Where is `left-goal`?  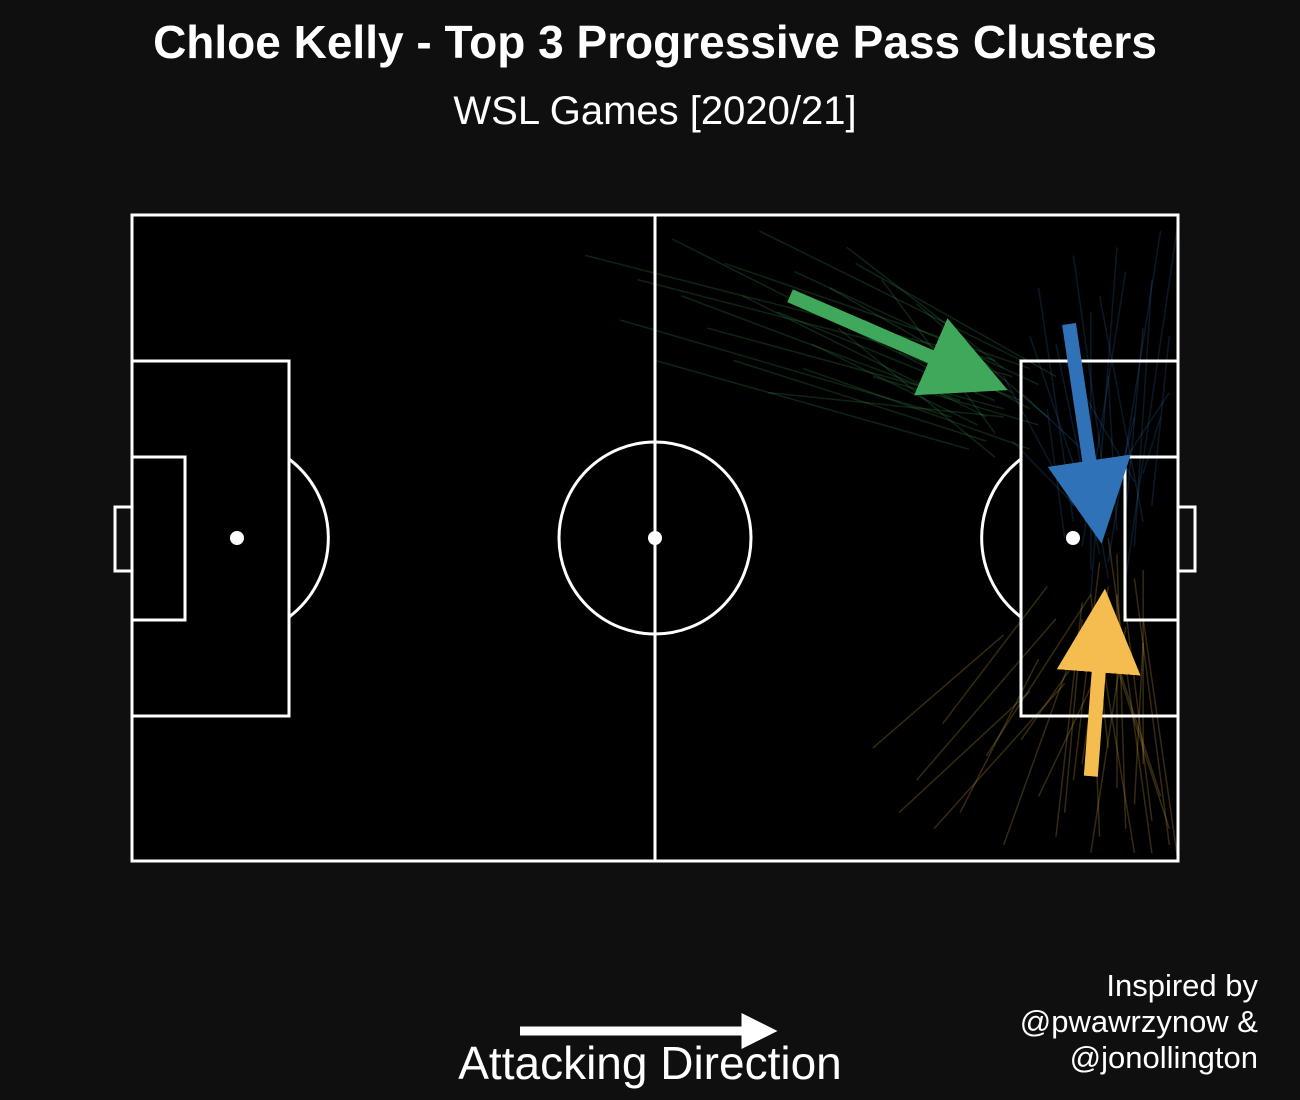
left-goal is located at coordinates (123, 539).